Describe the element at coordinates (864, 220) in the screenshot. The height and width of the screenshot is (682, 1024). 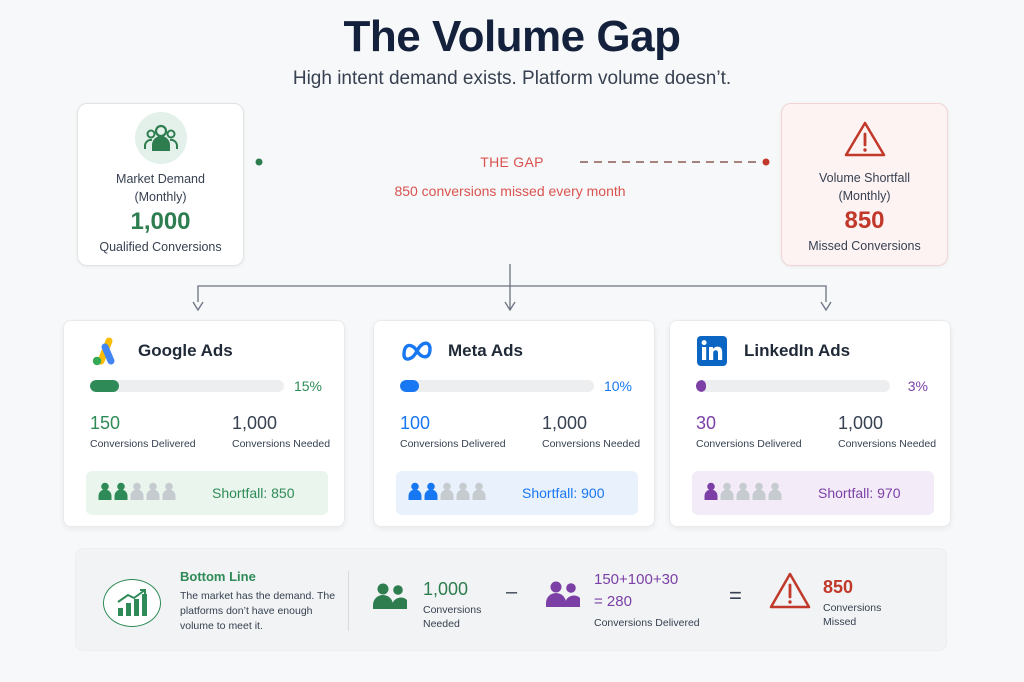
I see `volume-shortfall-value: 850` at that location.